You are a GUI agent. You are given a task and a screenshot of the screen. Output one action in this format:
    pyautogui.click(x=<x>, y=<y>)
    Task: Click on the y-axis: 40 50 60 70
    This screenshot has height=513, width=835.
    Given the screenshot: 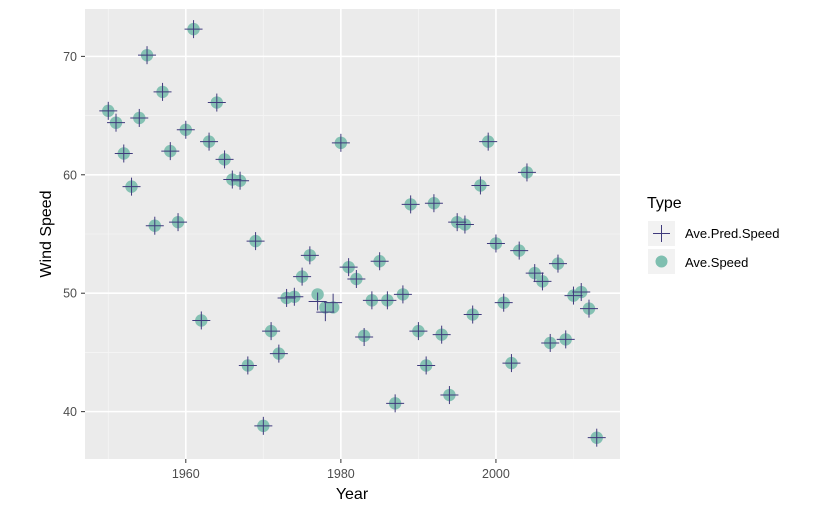 What is the action you would take?
    pyautogui.click(x=74, y=234)
    